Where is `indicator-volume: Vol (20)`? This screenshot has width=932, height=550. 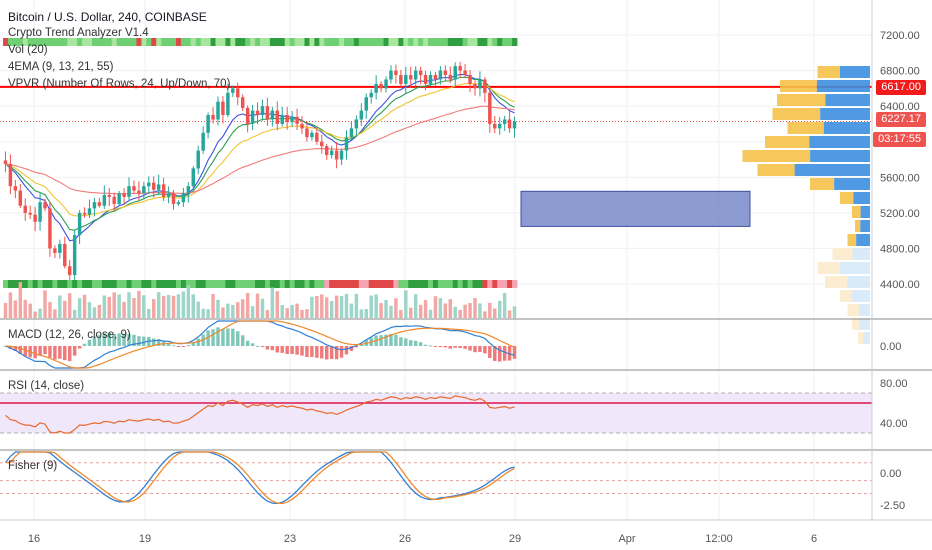
indicator-volume: Vol (20) is located at coordinates (28, 50).